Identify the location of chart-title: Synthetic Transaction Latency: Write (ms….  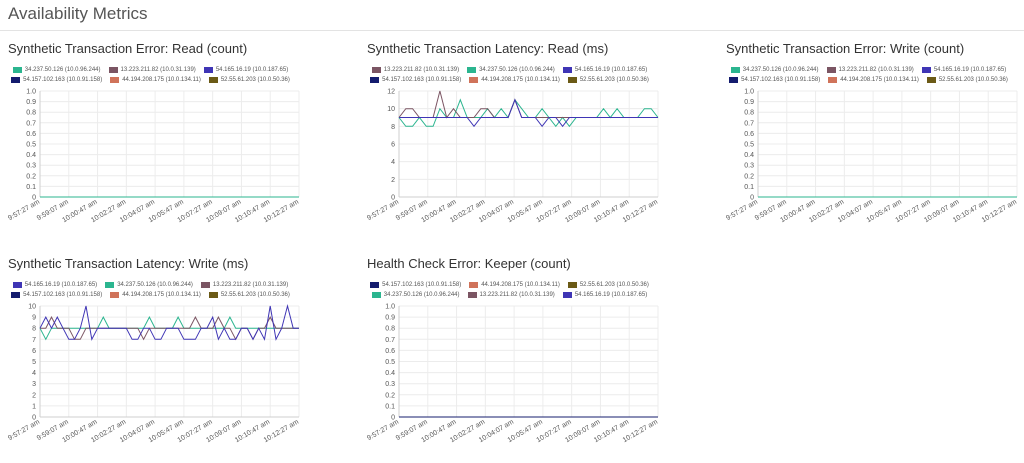
(128, 263).